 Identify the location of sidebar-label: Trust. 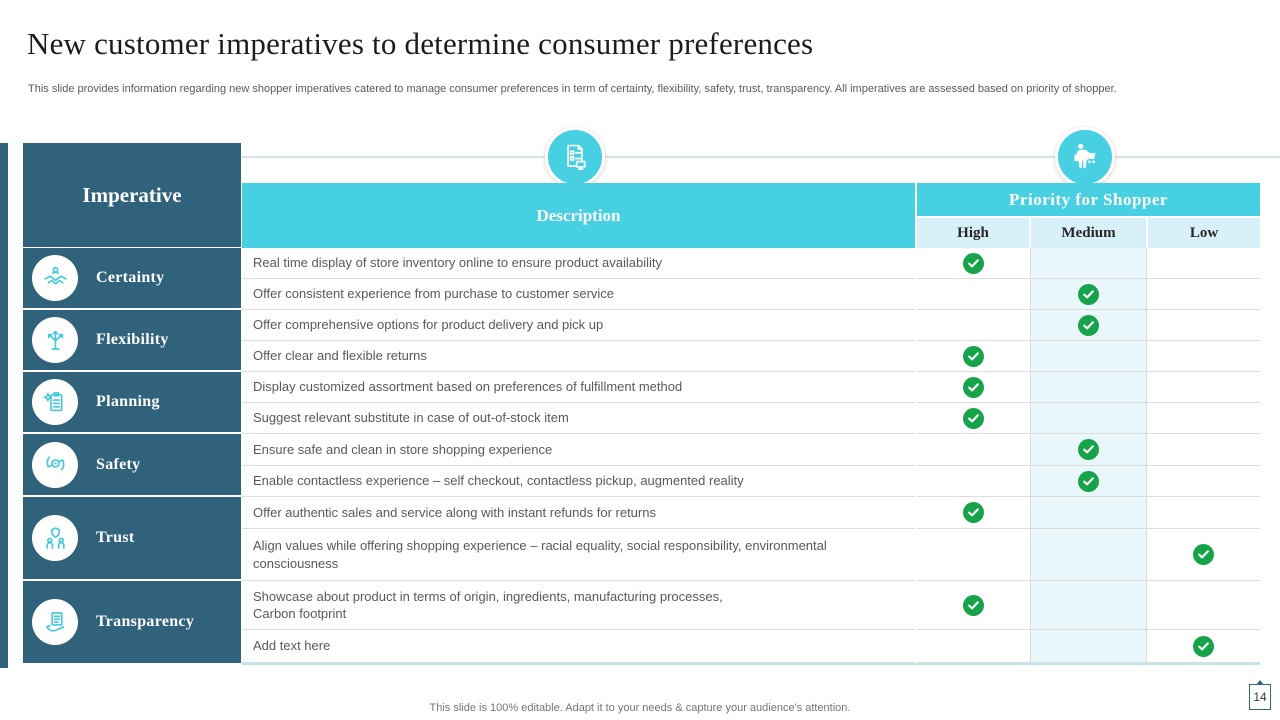
(115, 537).